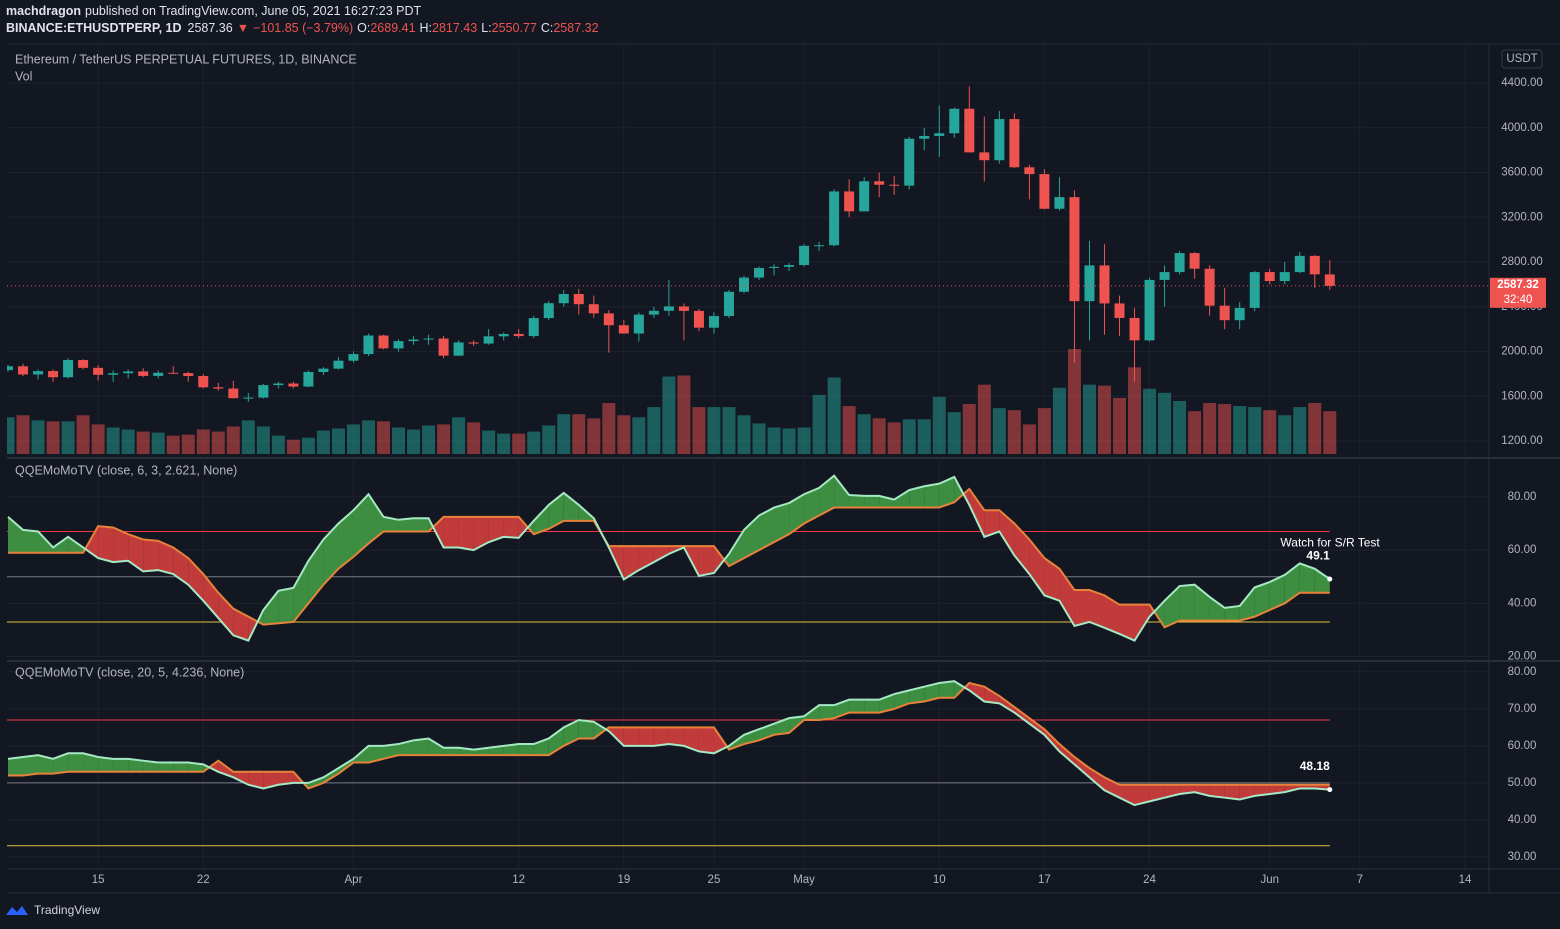 The image size is (1560, 929). What do you see at coordinates (1522, 262) in the screenshot?
I see `y-tick-label: 2800.00` at bounding box center [1522, 262].